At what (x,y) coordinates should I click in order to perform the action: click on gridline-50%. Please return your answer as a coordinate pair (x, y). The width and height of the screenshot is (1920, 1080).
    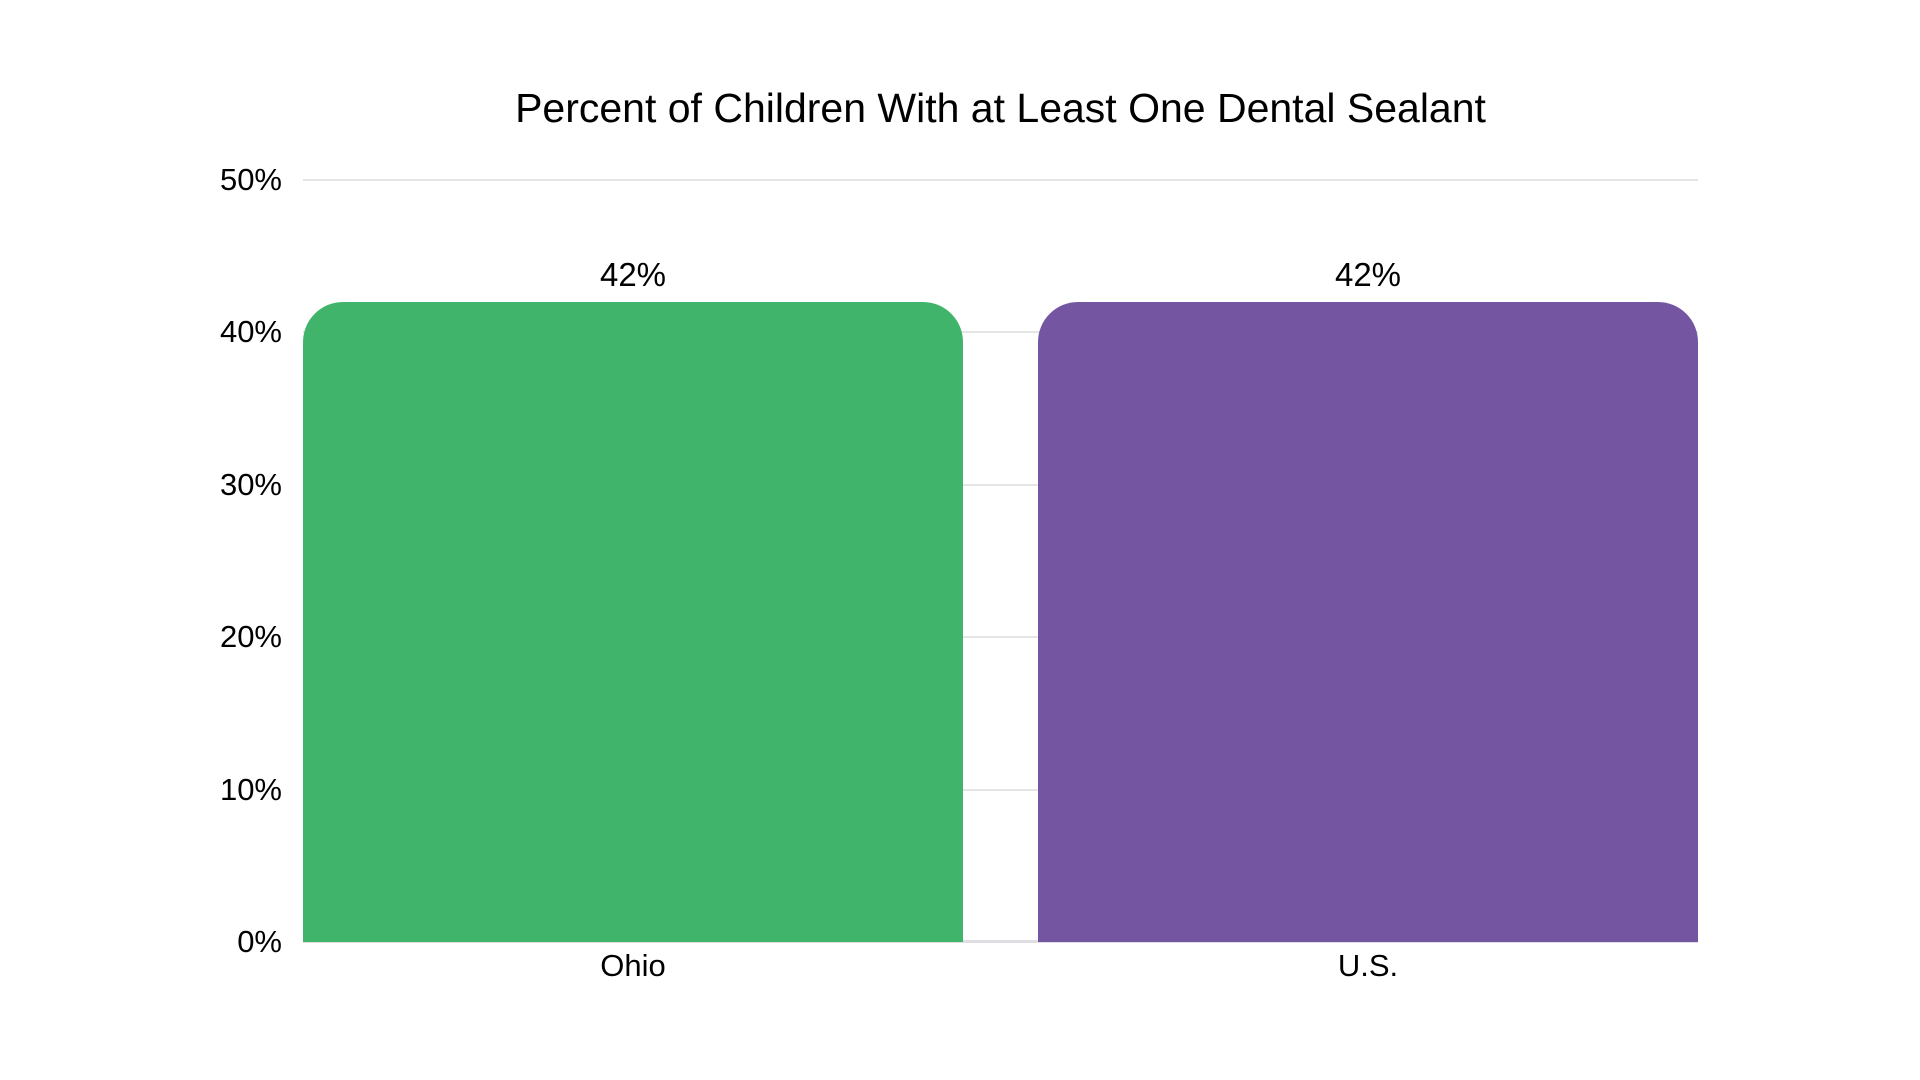
    Looking at the image, I should click on (1000, 180).